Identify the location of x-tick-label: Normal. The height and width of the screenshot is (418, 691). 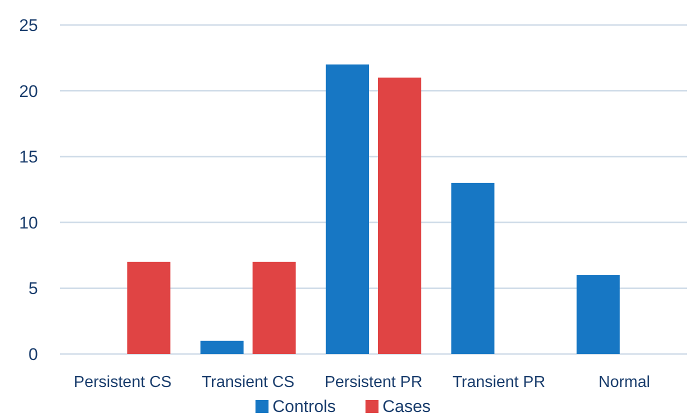
(624, 382).